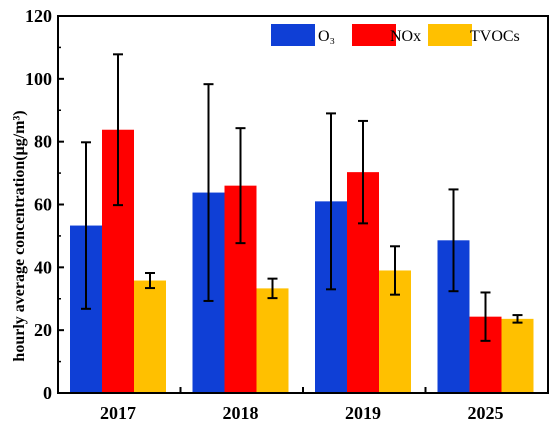 The height and width of the screenshot is (431, 550). I want to click on x-tick-label: 2019, so click(363, 413).